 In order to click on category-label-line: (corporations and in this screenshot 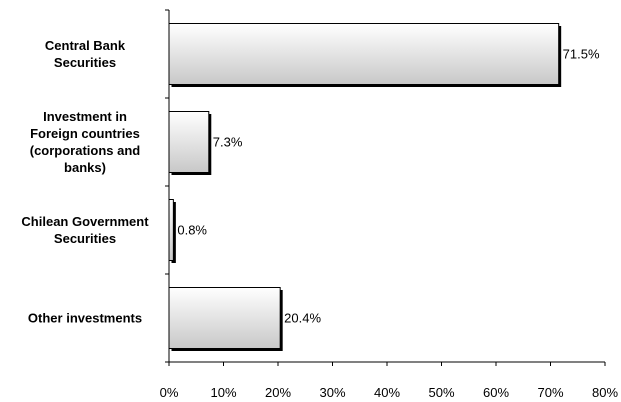, I will do `click(85, 150)`.